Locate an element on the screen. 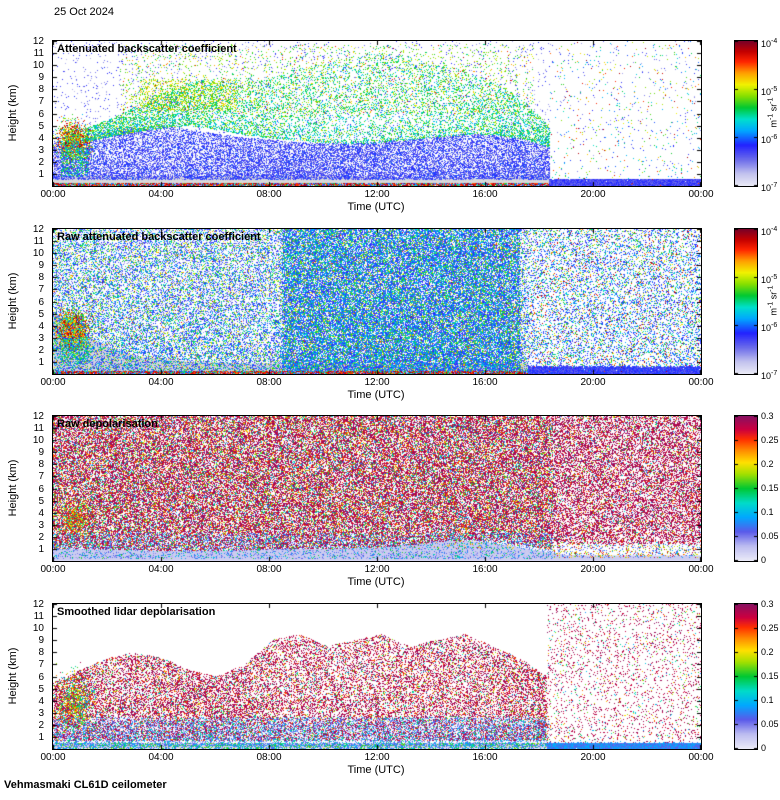 The width and height of the screenshot is (780, 800). colorbar-ticks: 0.3 0.25 0.2 0.15 0.1 0.05 0 is located at coordinates (757, 488).